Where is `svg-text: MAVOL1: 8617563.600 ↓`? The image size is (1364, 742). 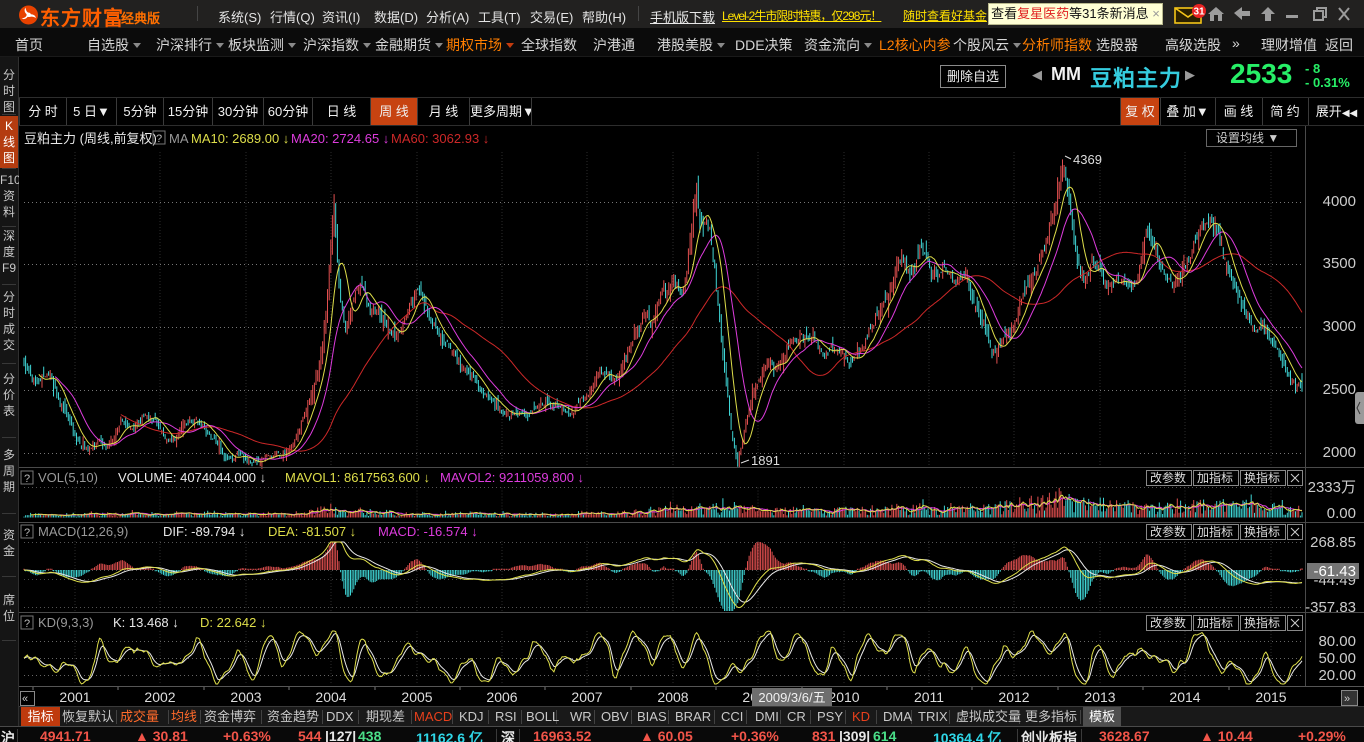
svg-text: MAVOL1: 8617563.600 ↓ is located at coordinates (357, 477).